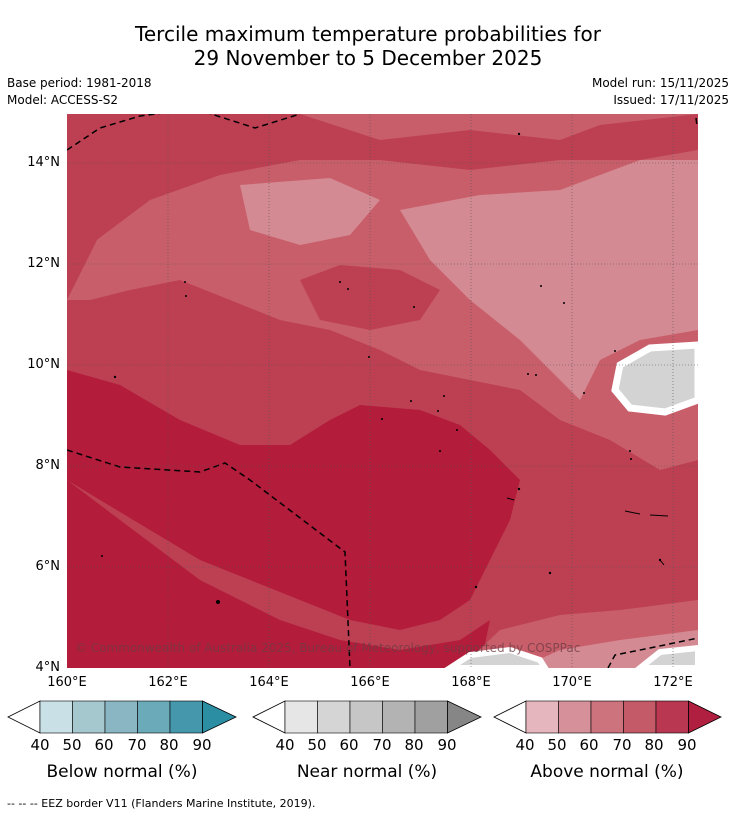  Describe the element at coordinates (43, 364) in the screenshot. I see `lat-label-10n: 10°N` at that location.